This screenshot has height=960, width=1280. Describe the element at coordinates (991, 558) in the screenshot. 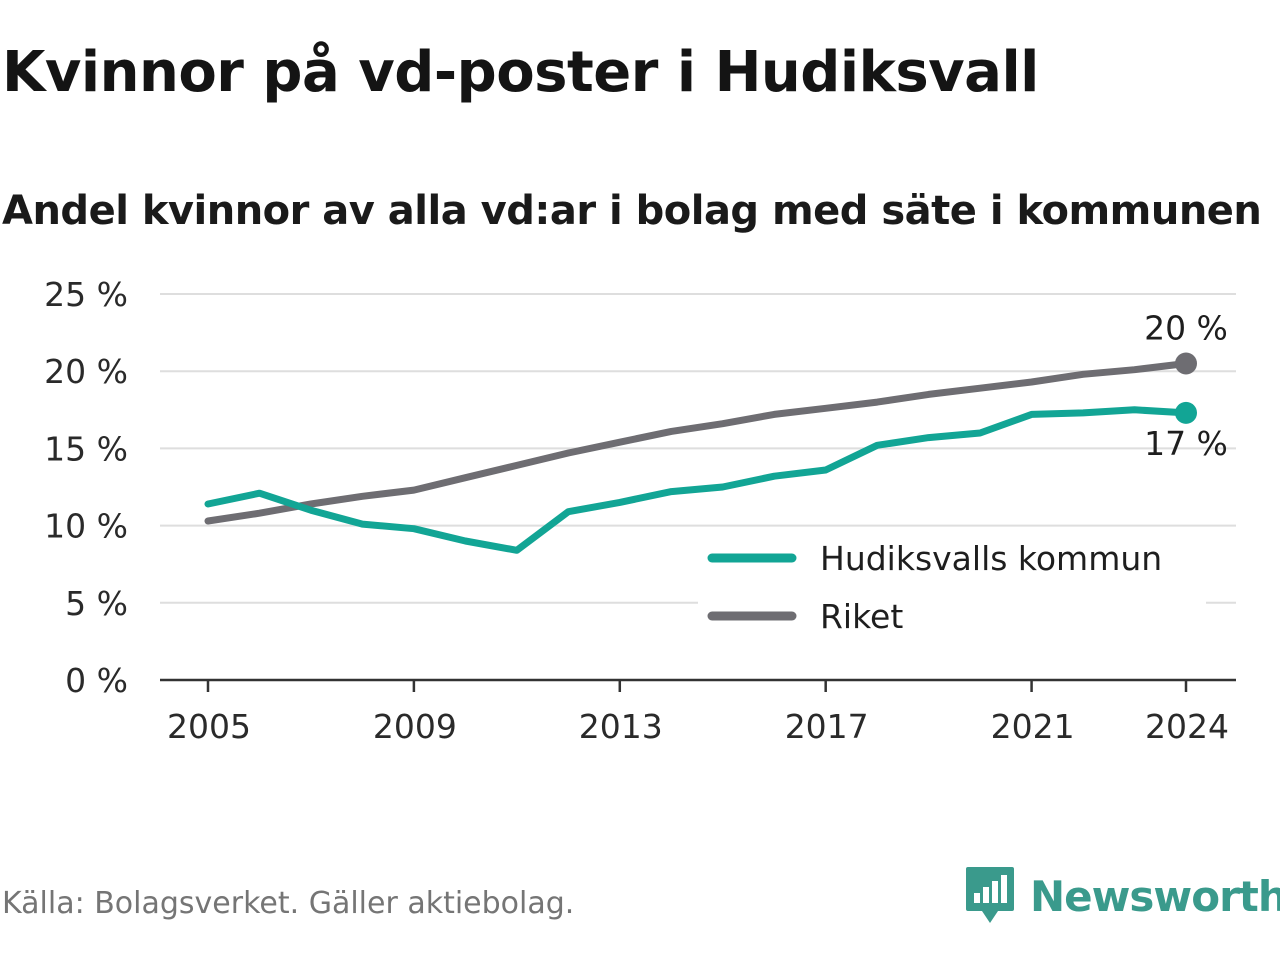

I see `legend-label-kommun: Hudiksvalls kommun` at that location.